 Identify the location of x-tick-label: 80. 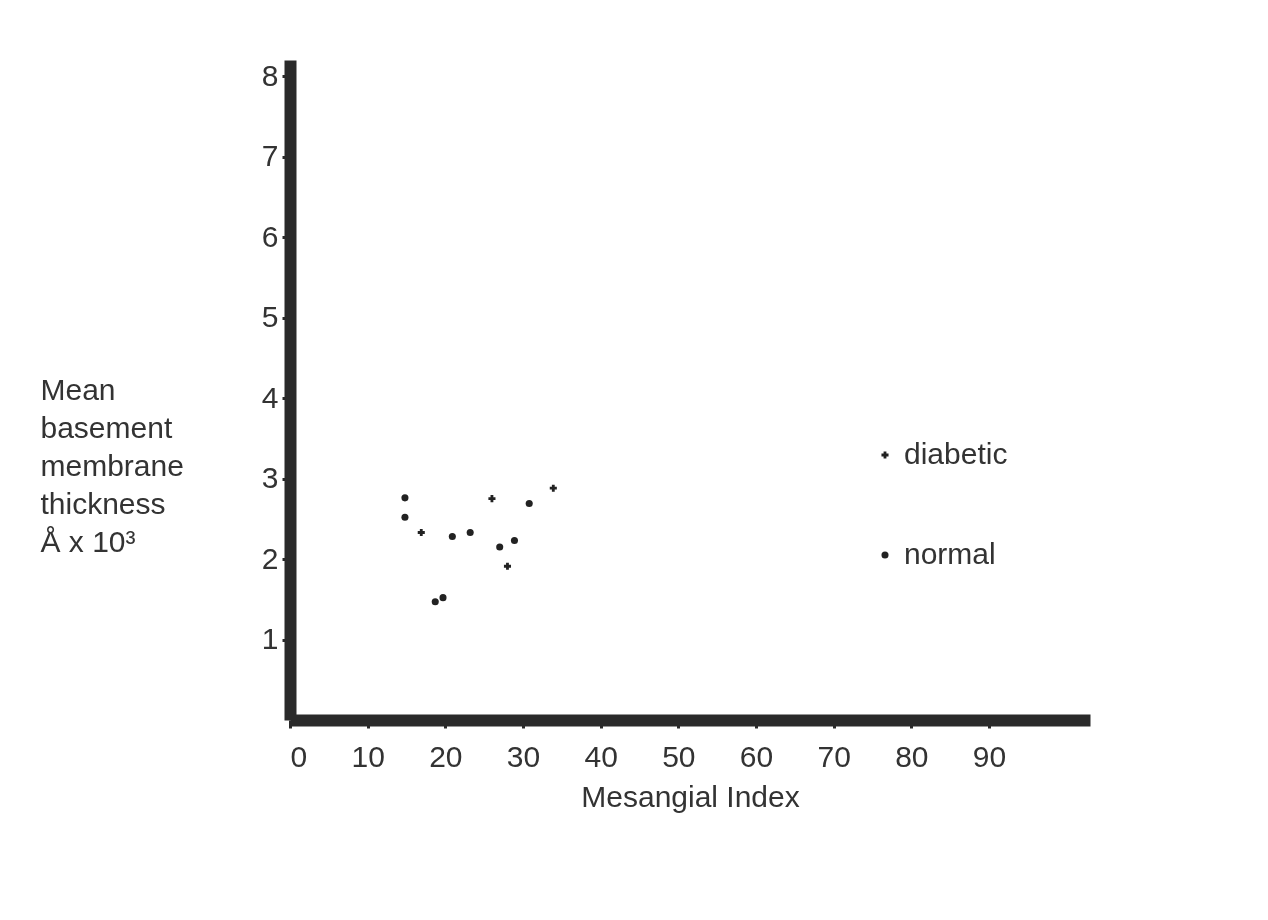
(912, 756).